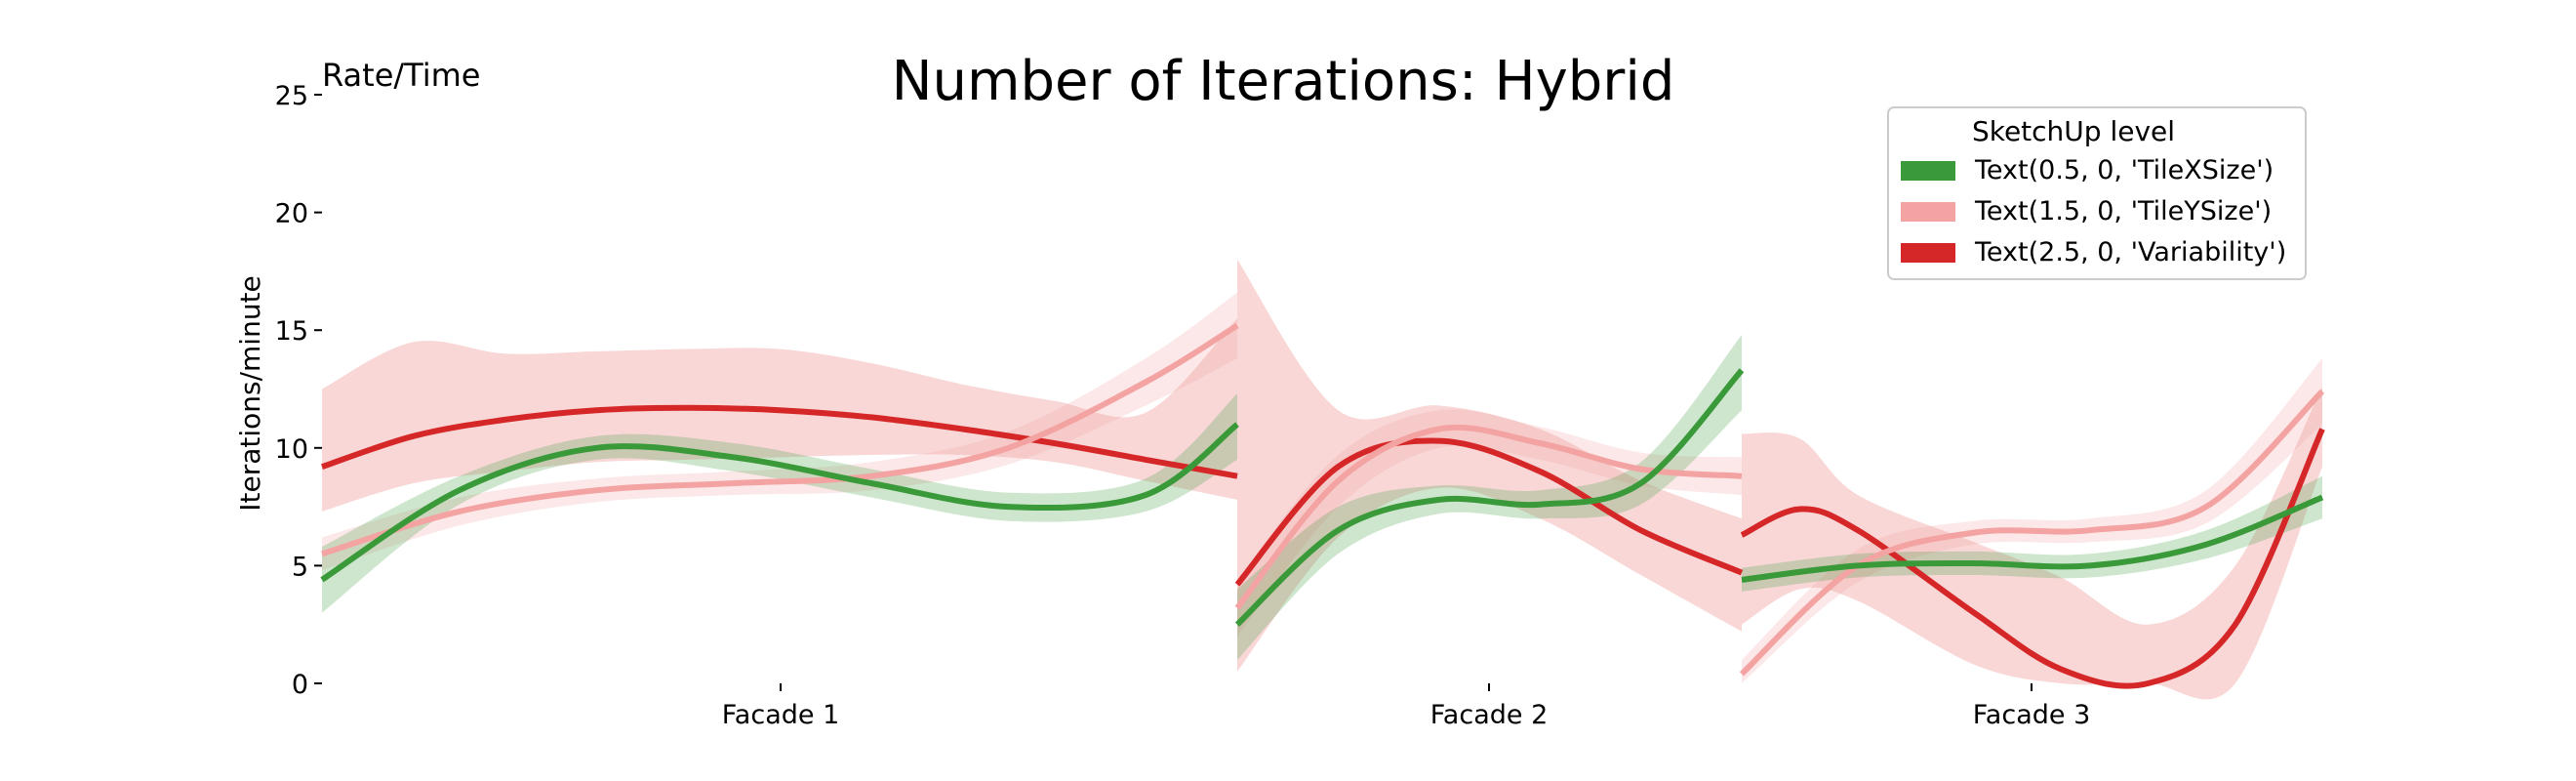  What do you see at coordinates (2124, 170) in the screenshot?
I see `legend-label: Text(0.5, 0, 'TileXSize')` at bounding box center [2124, 170].